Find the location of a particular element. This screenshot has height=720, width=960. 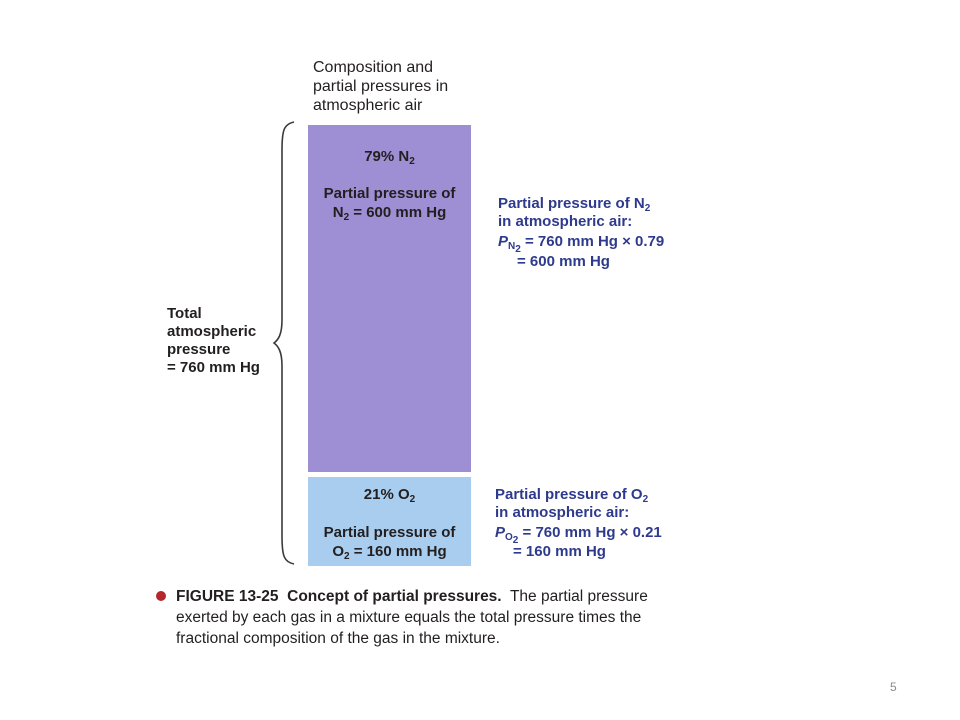

o2-percent-label: 21% O2 is located at coordinates (389, 495).